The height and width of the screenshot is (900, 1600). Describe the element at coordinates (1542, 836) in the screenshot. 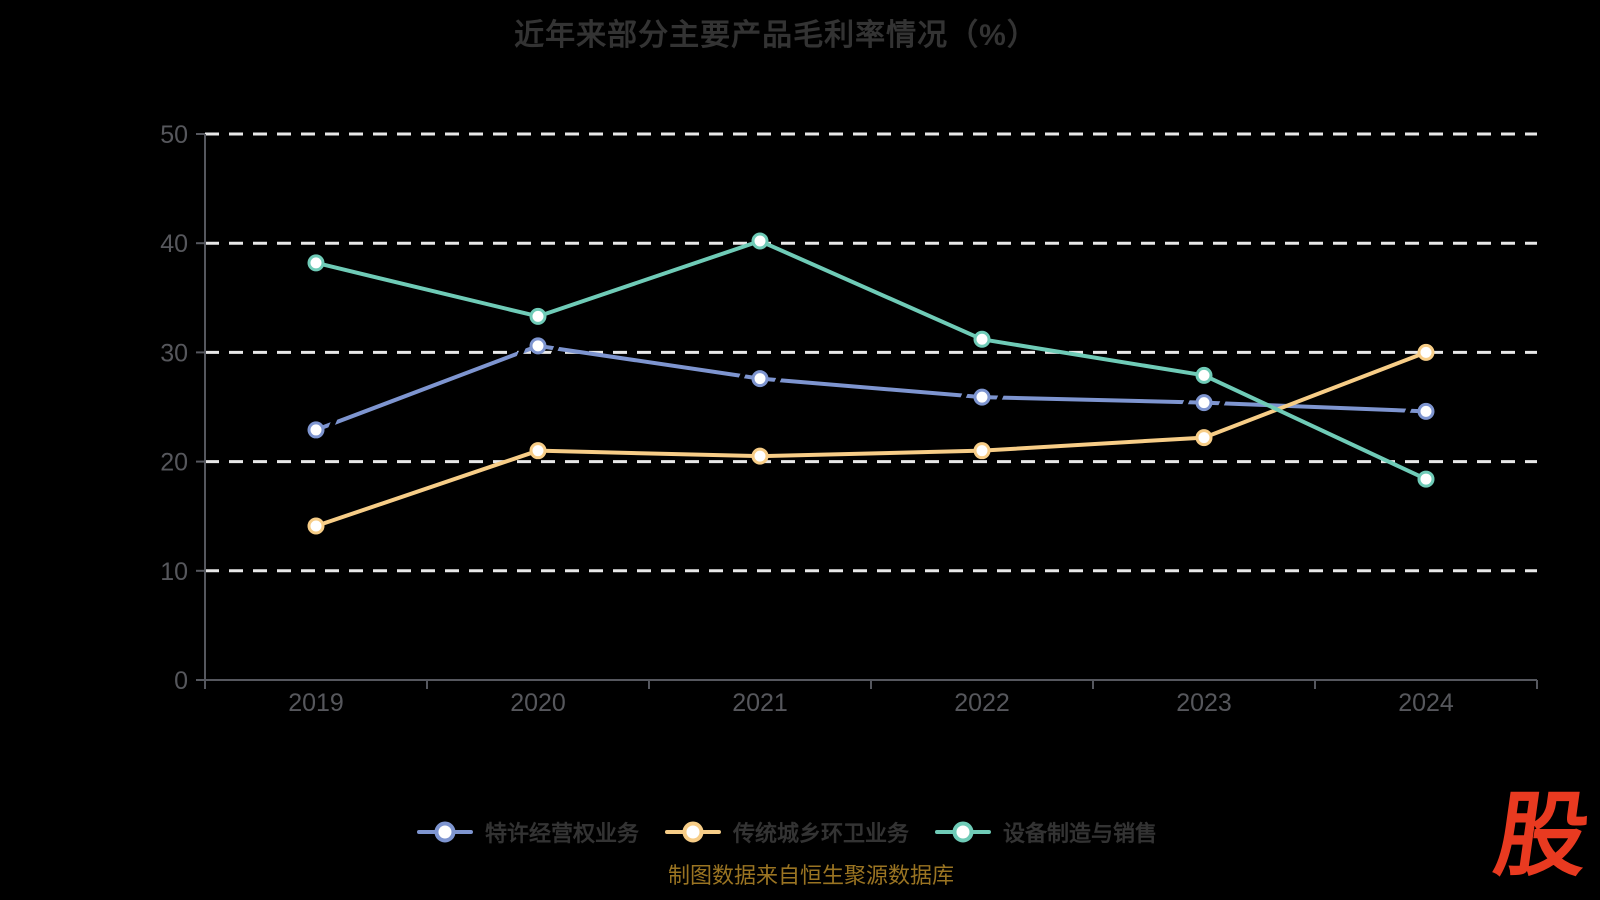

I see `logo-gu-mark: 股` at that location.